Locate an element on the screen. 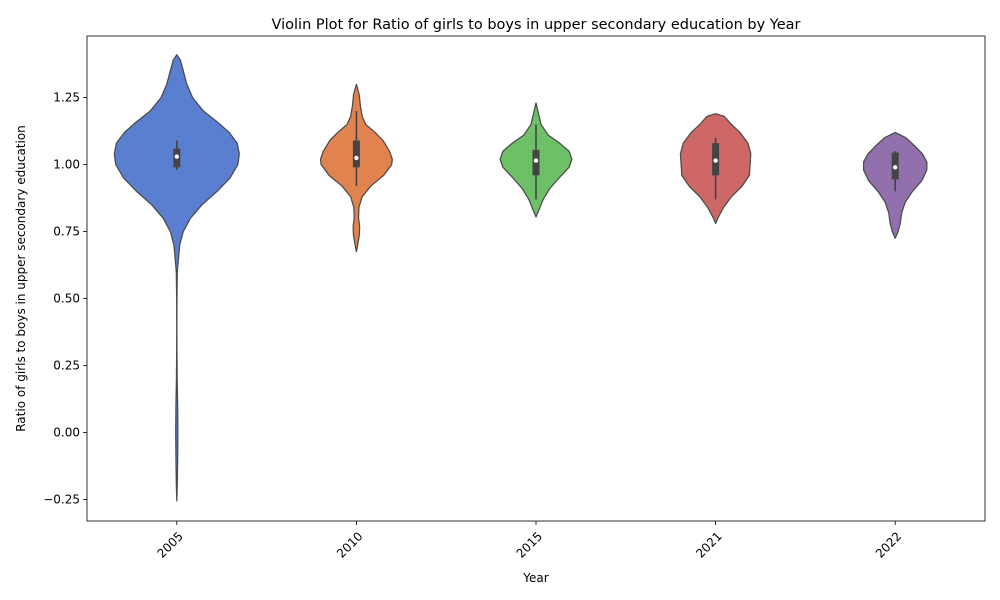 This screenshot has height=600, width=1000. median-2022 is located at coordinates (895, 167).